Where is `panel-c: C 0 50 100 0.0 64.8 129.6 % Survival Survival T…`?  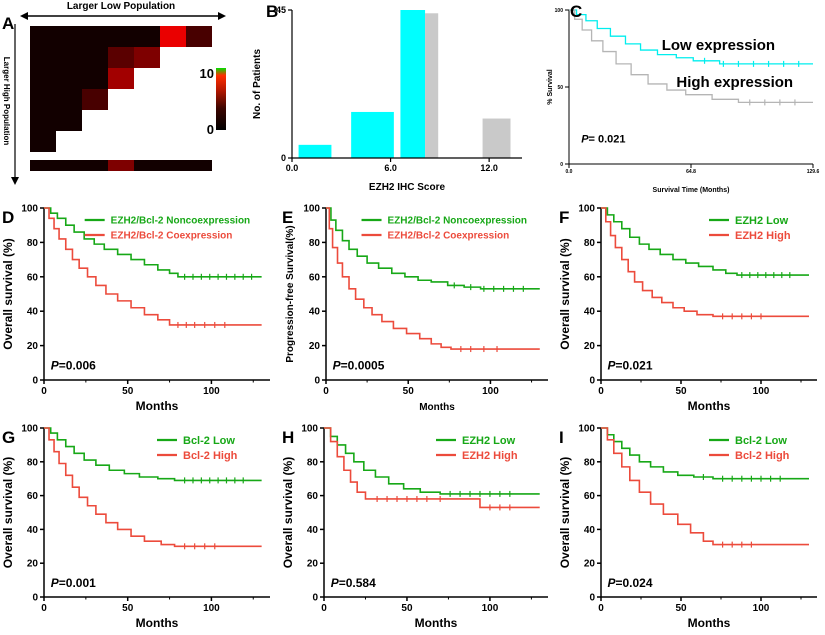
panel-c: C 0 50 100 0.0 64.8 129.6 % Survival Survival T… is located at coordinates (683, 99).